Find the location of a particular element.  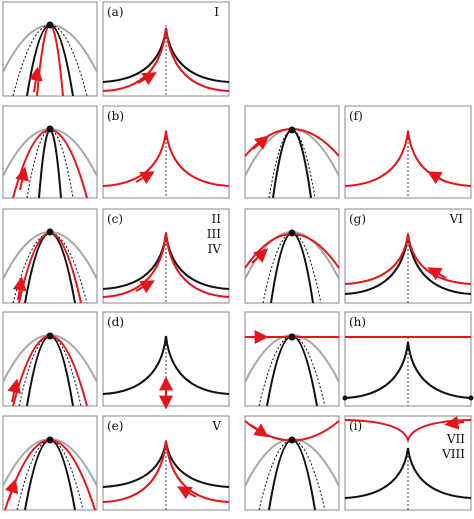

panel-label: (f) is located at coordinates (356, 116).